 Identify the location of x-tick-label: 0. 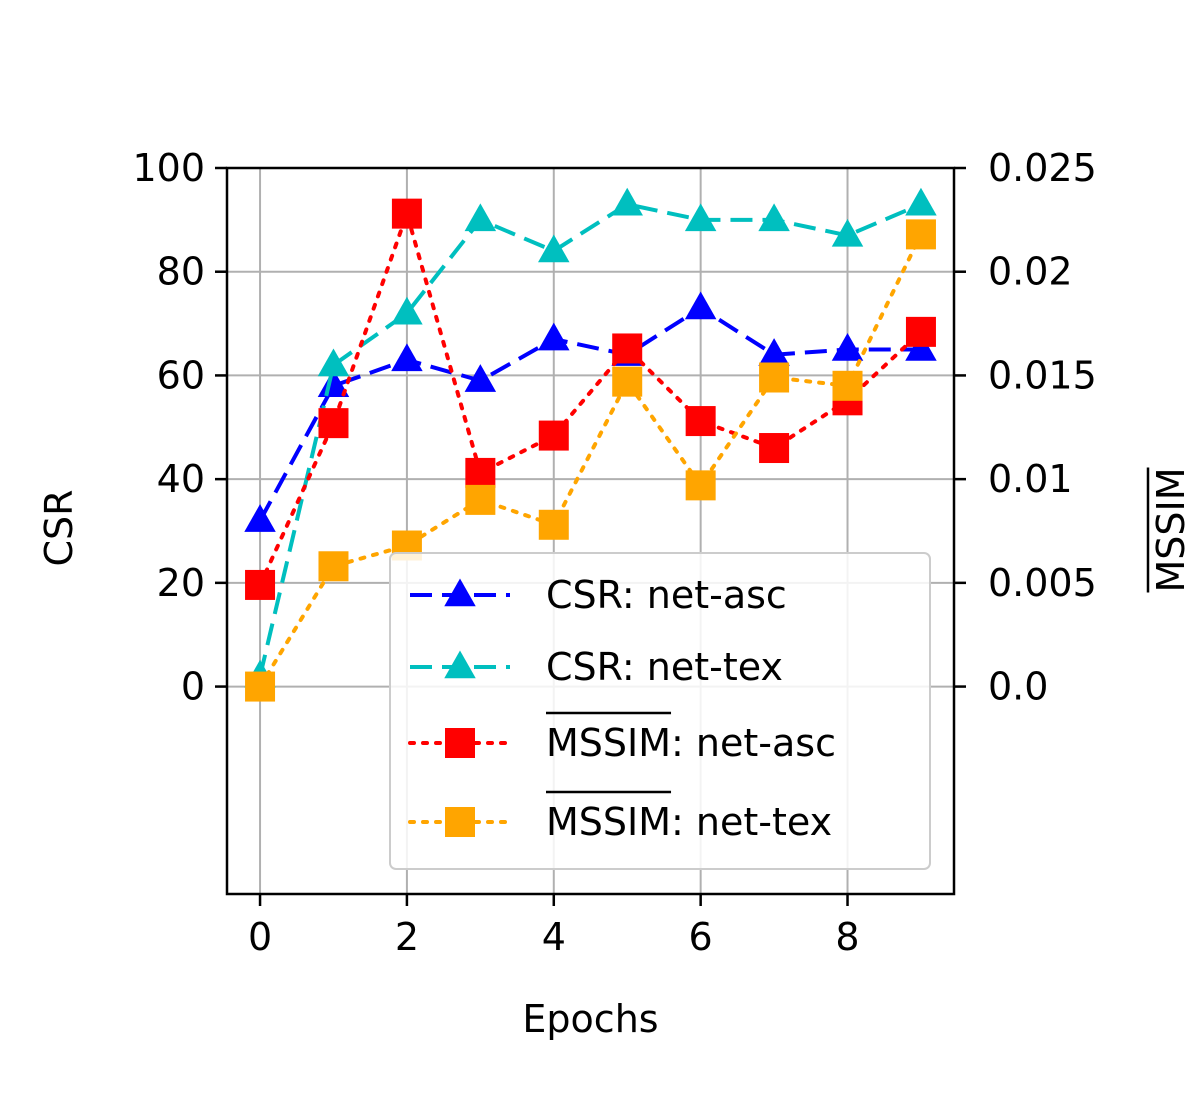
(260, 937).